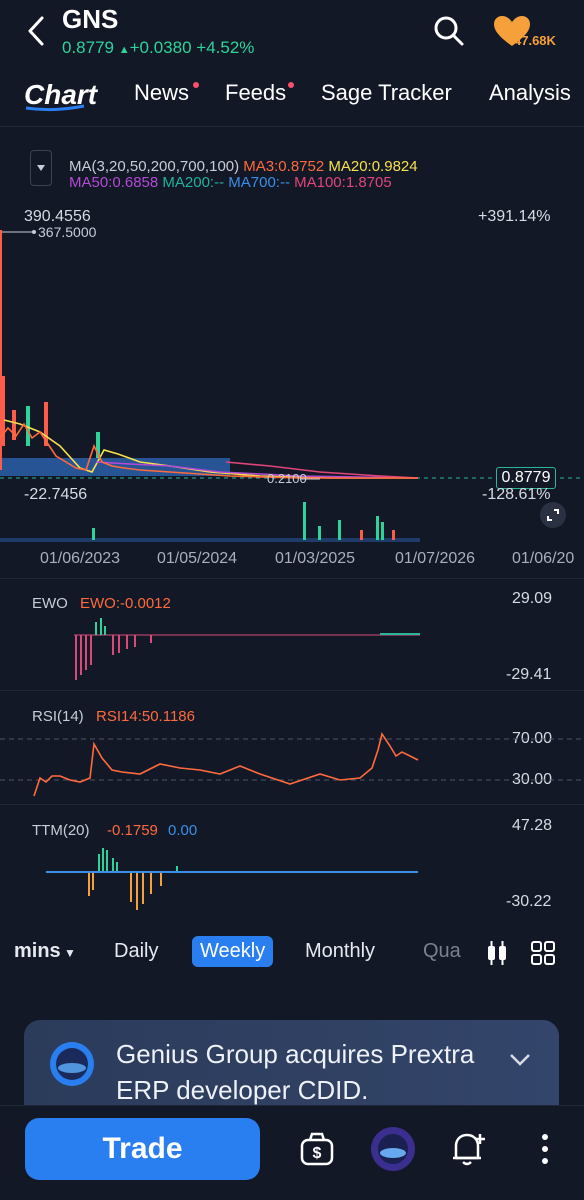 This screenshot has width=584, height=1200. I want to click on period-quarterly: Qua, so click(442, 951).